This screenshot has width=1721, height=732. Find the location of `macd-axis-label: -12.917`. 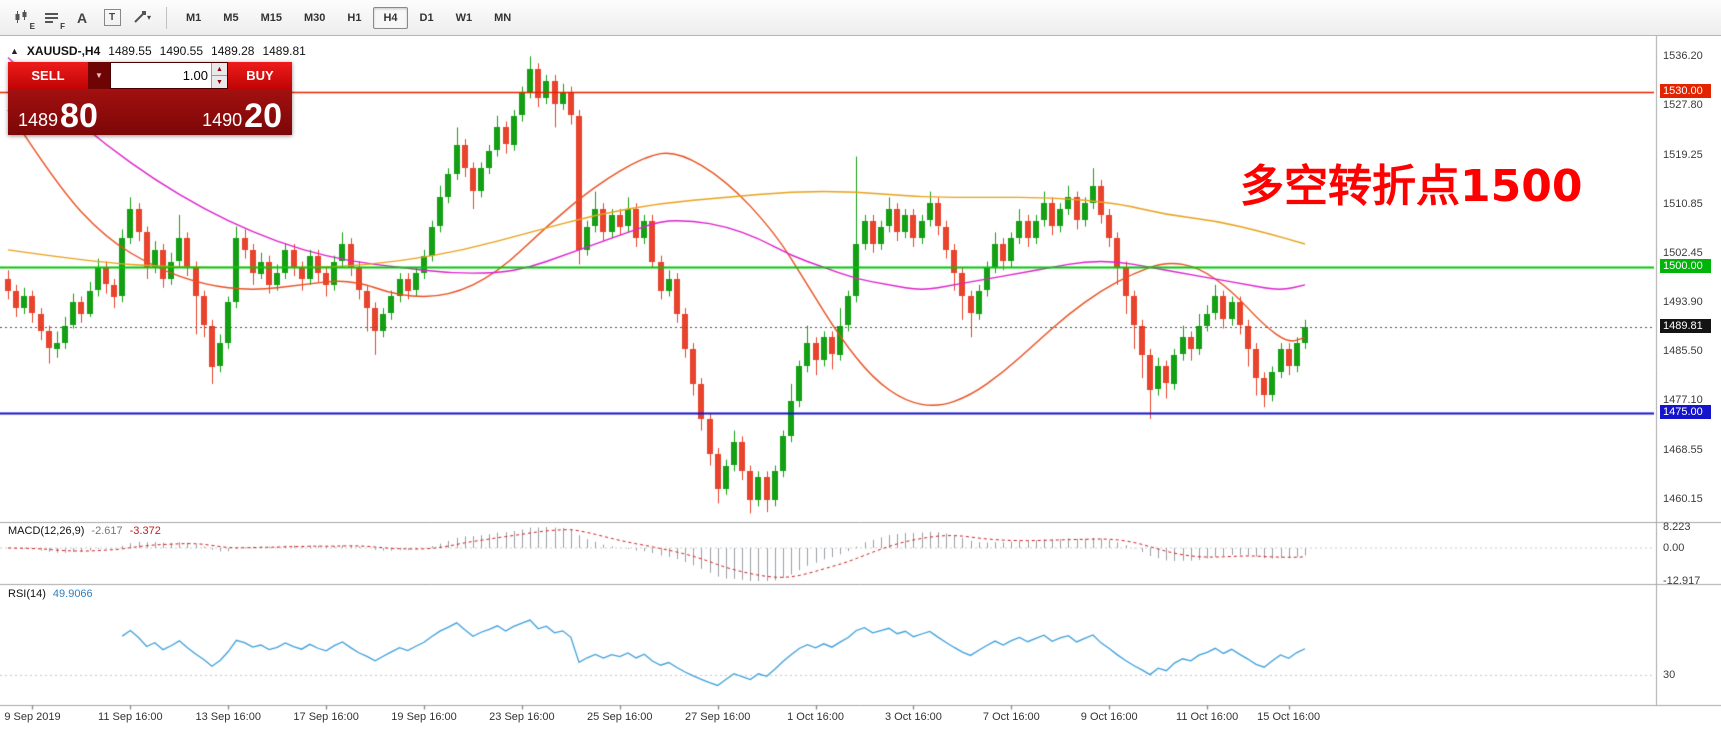

macd-axis-label: -12.917 is located at coordinates (1682, 581).